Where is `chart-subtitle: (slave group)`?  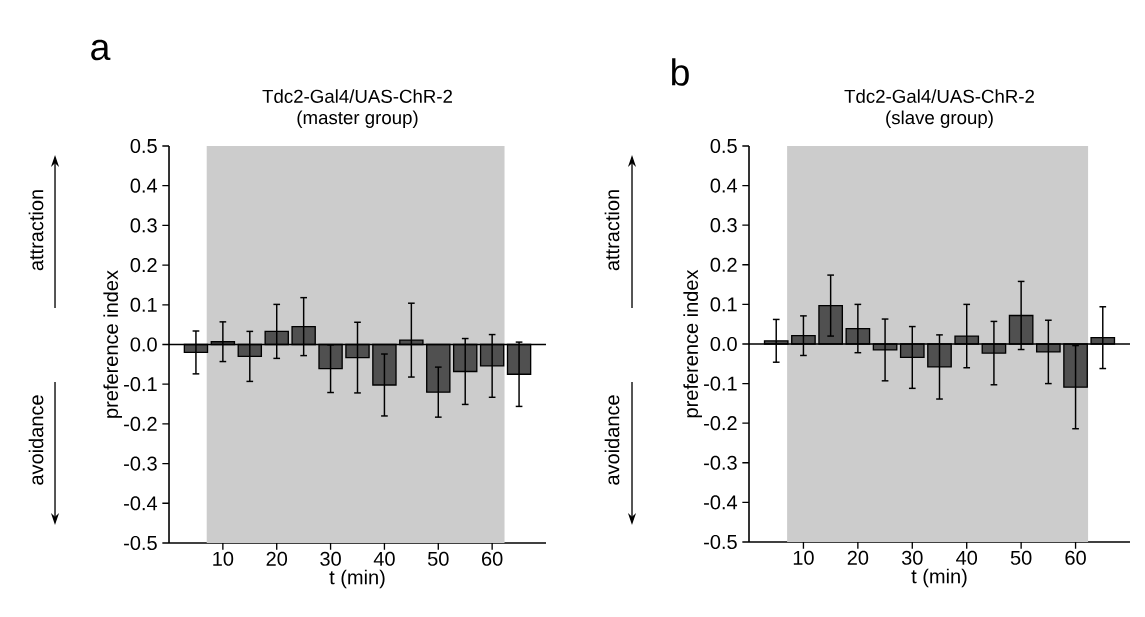
chart-subtitle: (slave group) is located at coordinates (939, 119).